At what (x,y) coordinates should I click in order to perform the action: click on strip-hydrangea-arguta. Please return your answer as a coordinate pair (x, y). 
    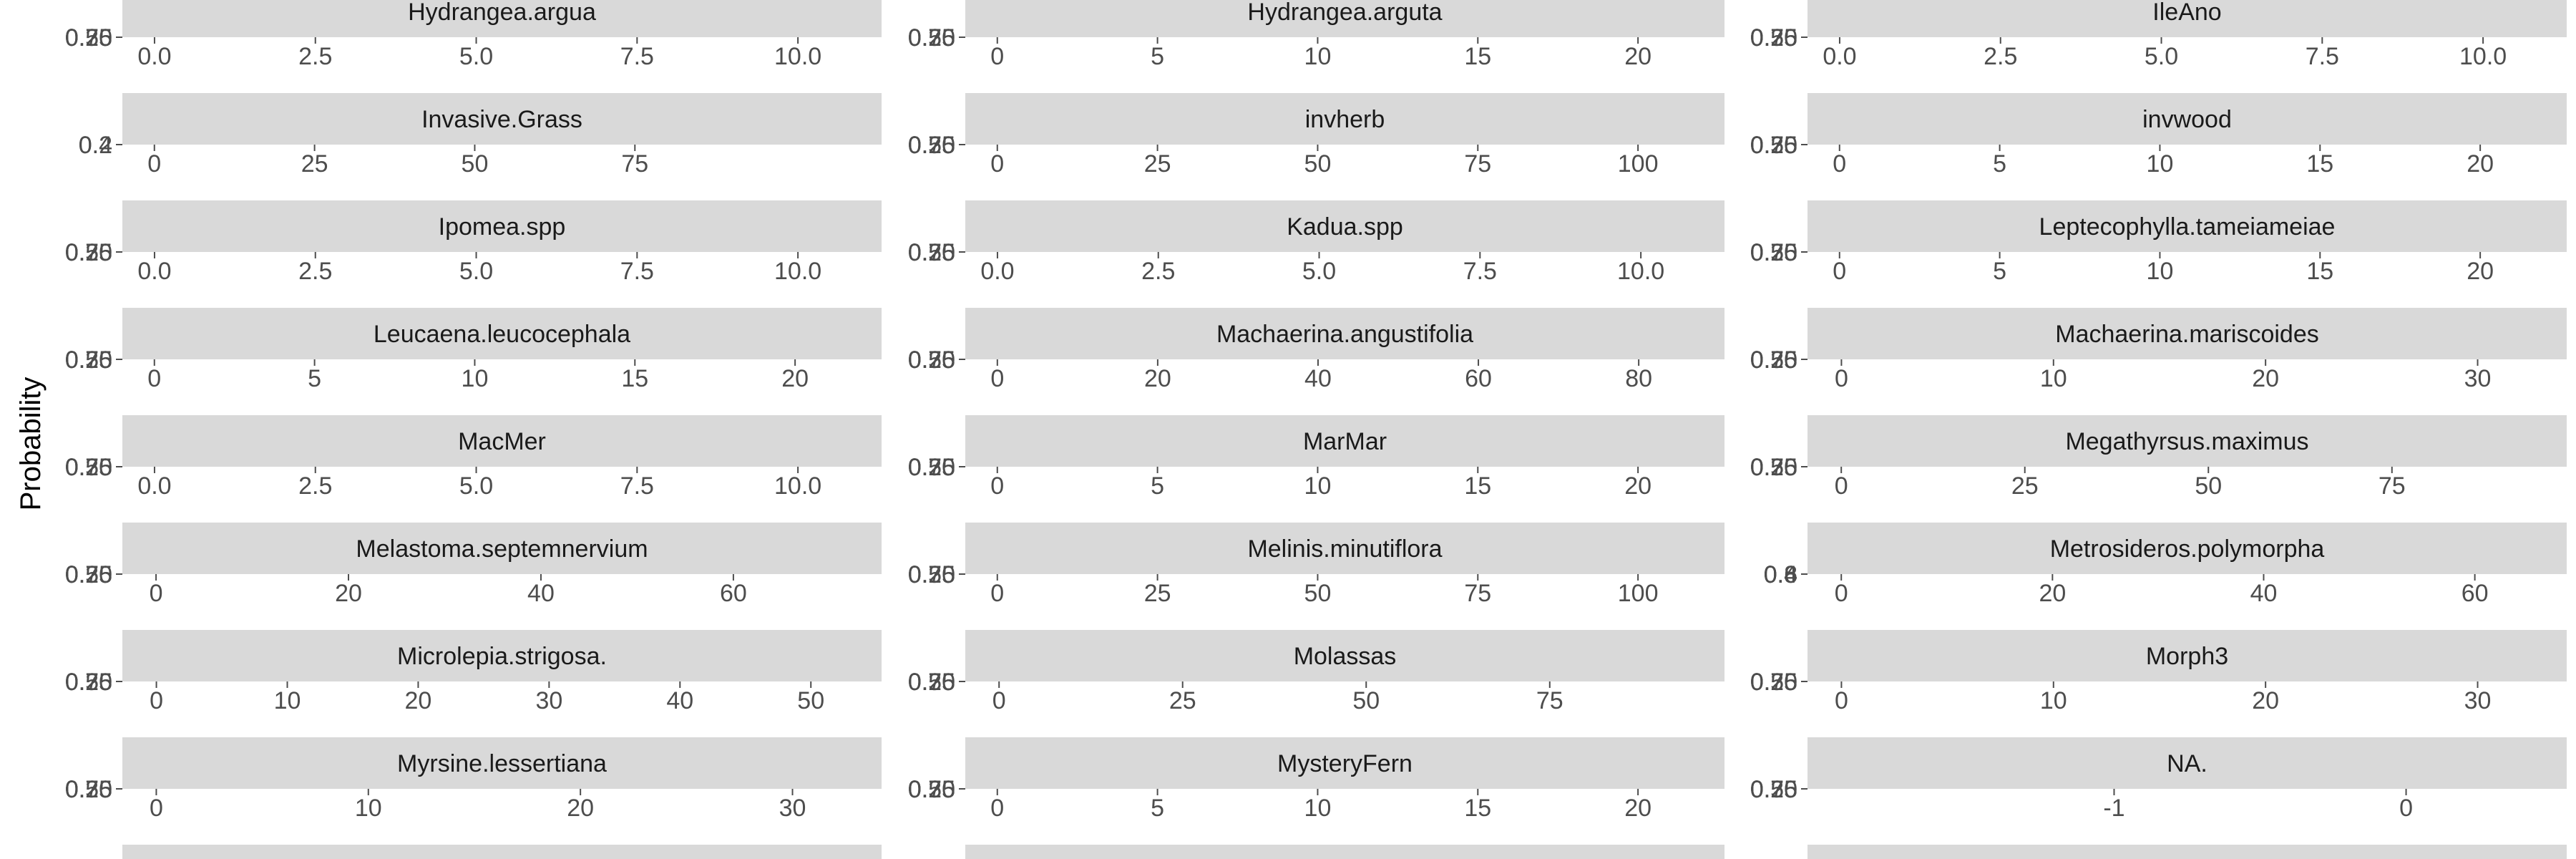
    Looking at the image, I should click on (1344, 18).